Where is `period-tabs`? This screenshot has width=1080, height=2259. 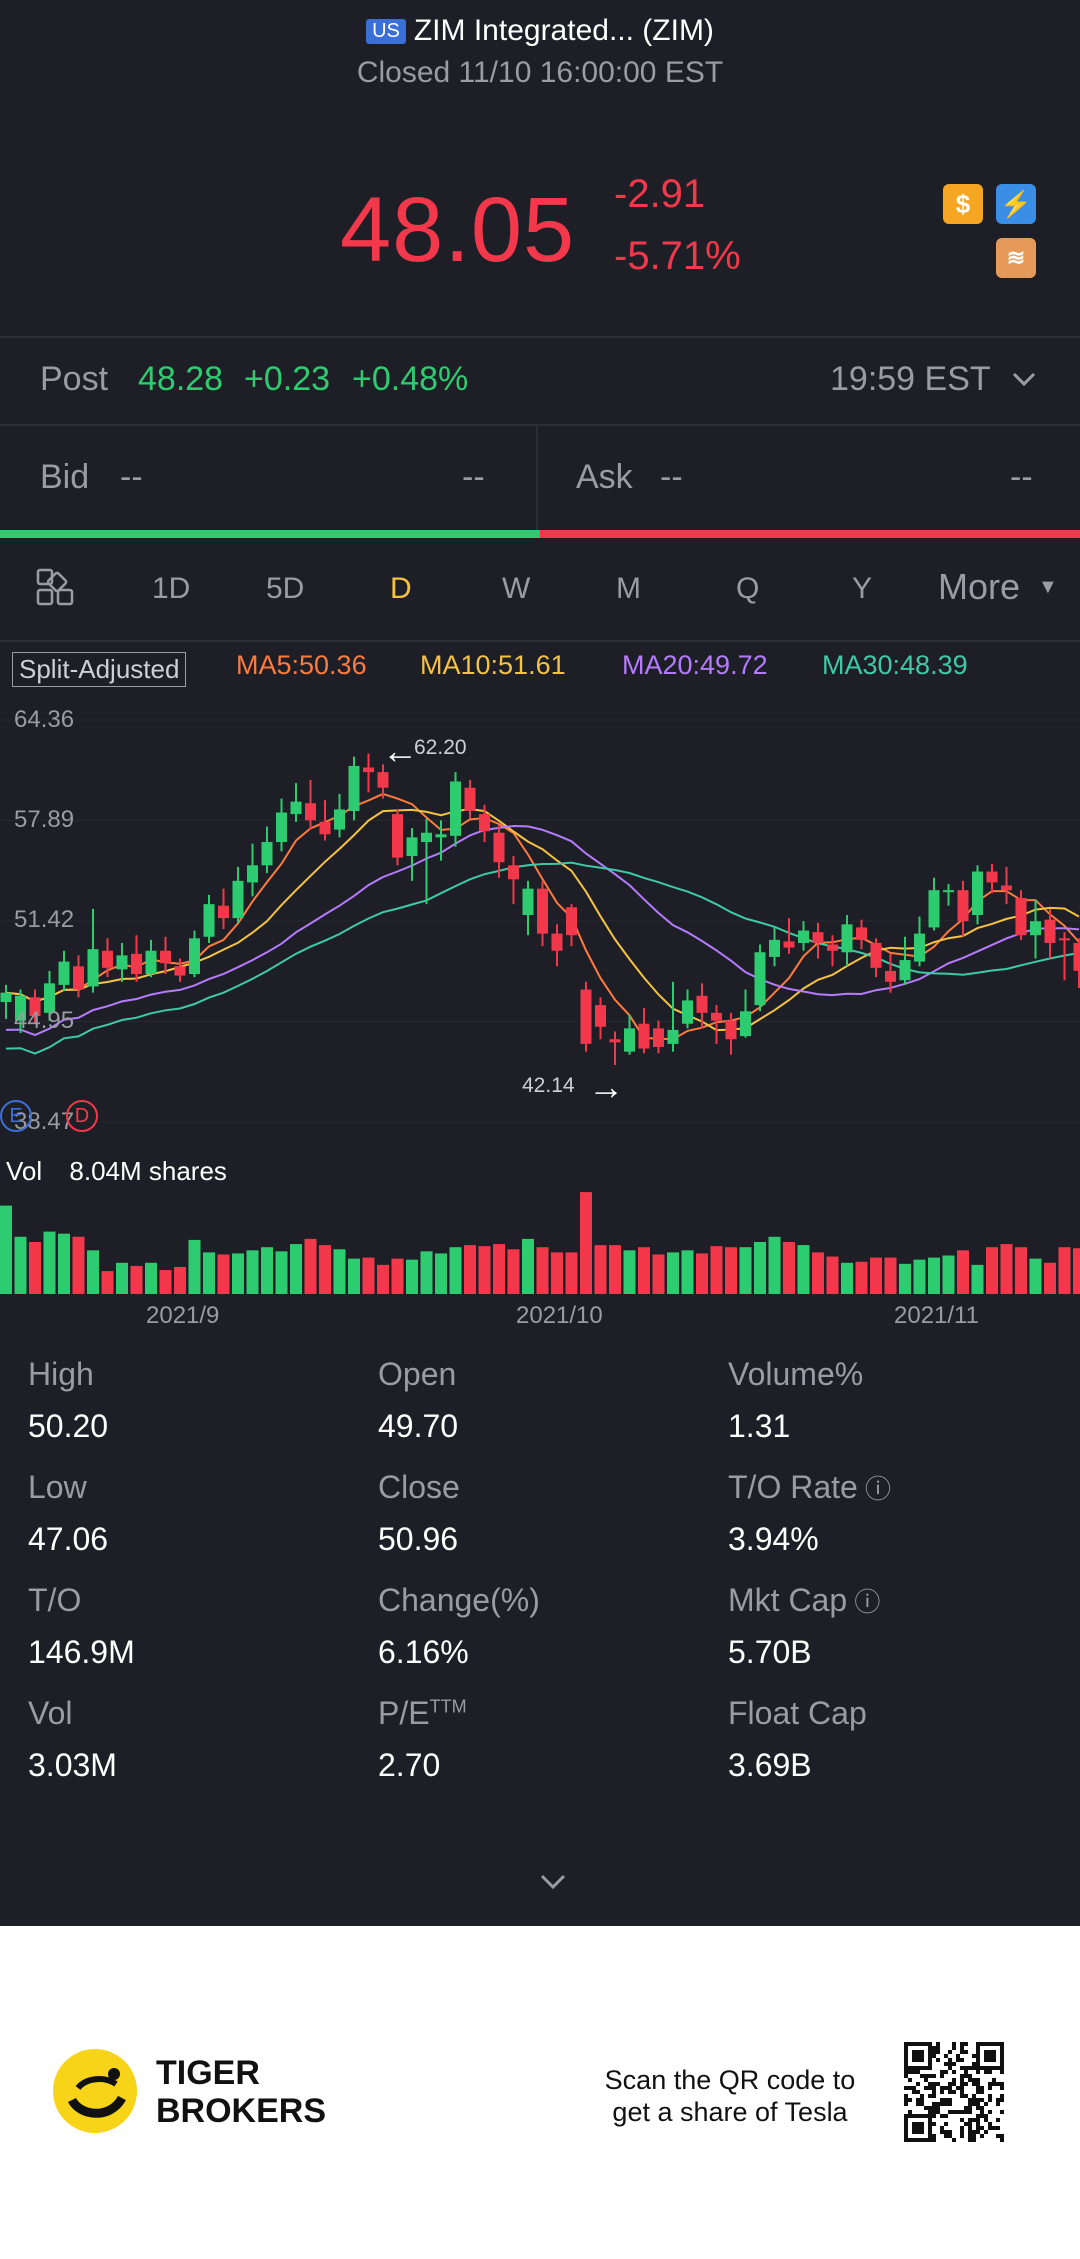
period-tabs is located at coordinates (540, 589).